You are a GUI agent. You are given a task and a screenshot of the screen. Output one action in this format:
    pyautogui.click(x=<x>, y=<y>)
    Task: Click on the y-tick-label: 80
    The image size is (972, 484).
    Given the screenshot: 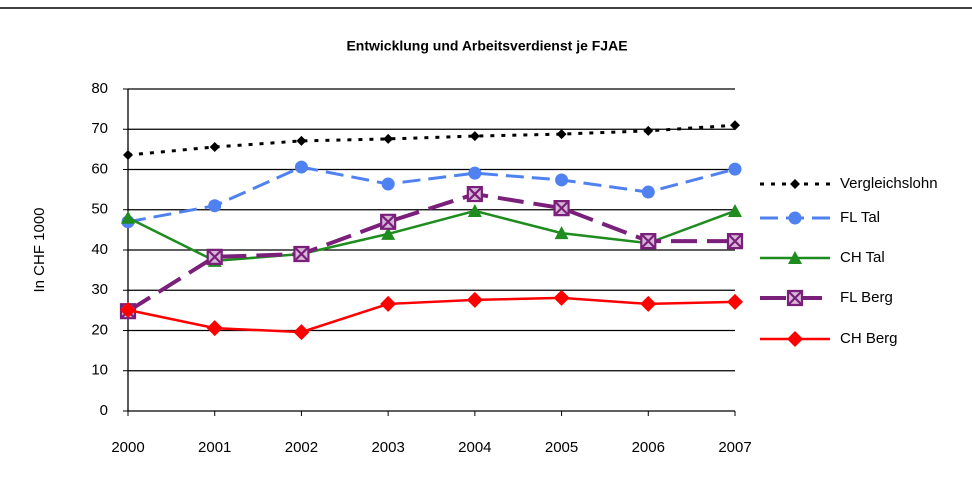 What is the action you would take?
    pyautogui.click(x=99, y=88)
    